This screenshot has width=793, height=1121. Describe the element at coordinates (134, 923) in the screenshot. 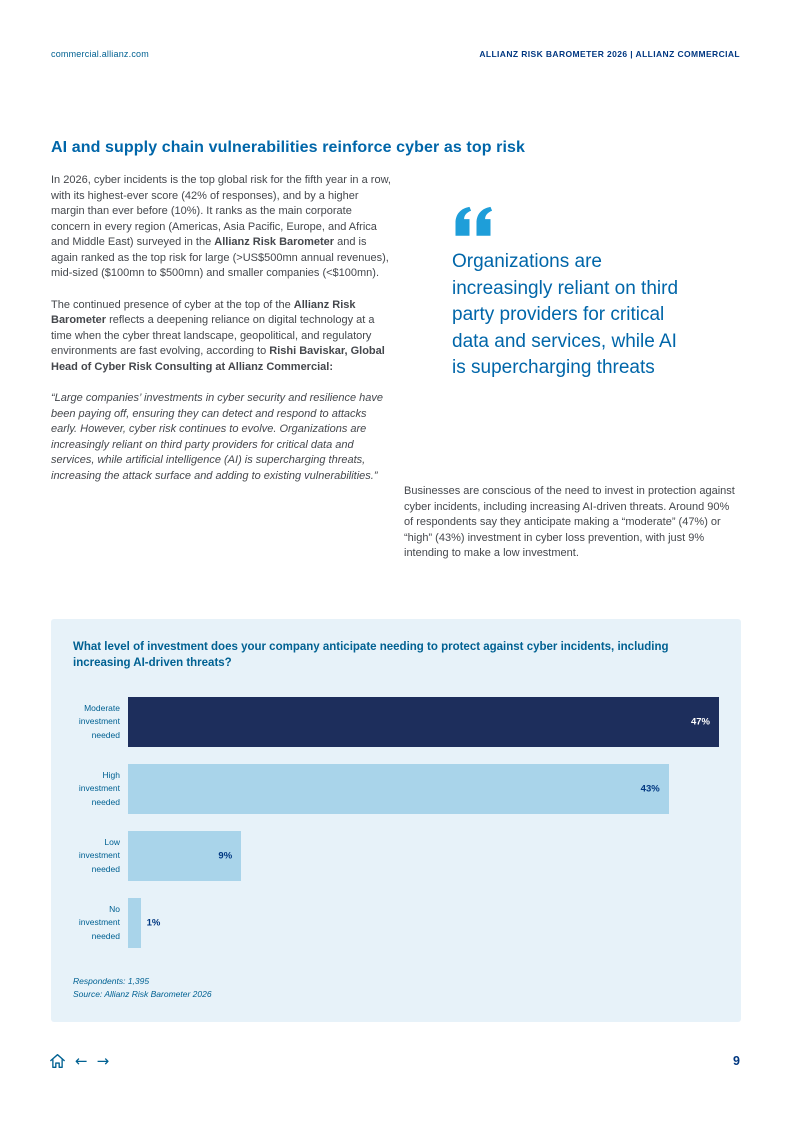

I see `bar` at that location.